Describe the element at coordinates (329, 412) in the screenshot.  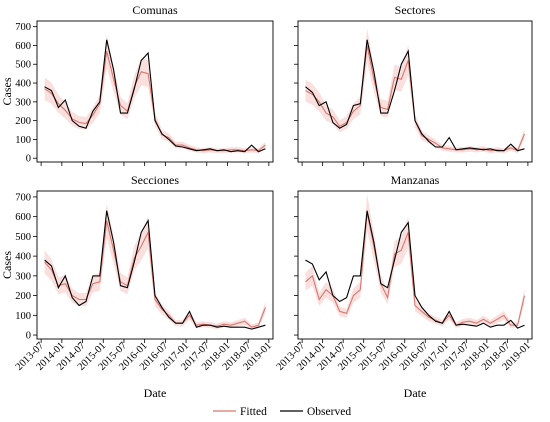
I see `legend-label-observed: Observed` at that location.